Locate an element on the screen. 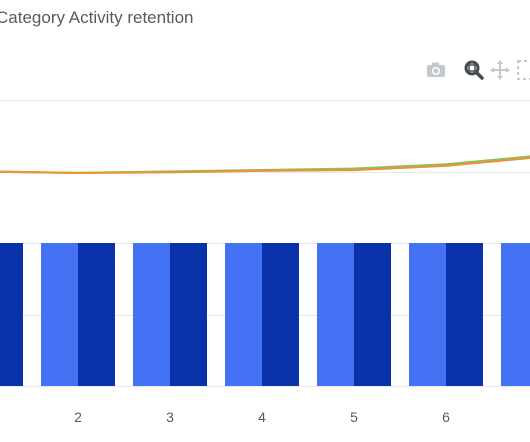  x-tick-label: 3 is located at coordinates (170, 417).